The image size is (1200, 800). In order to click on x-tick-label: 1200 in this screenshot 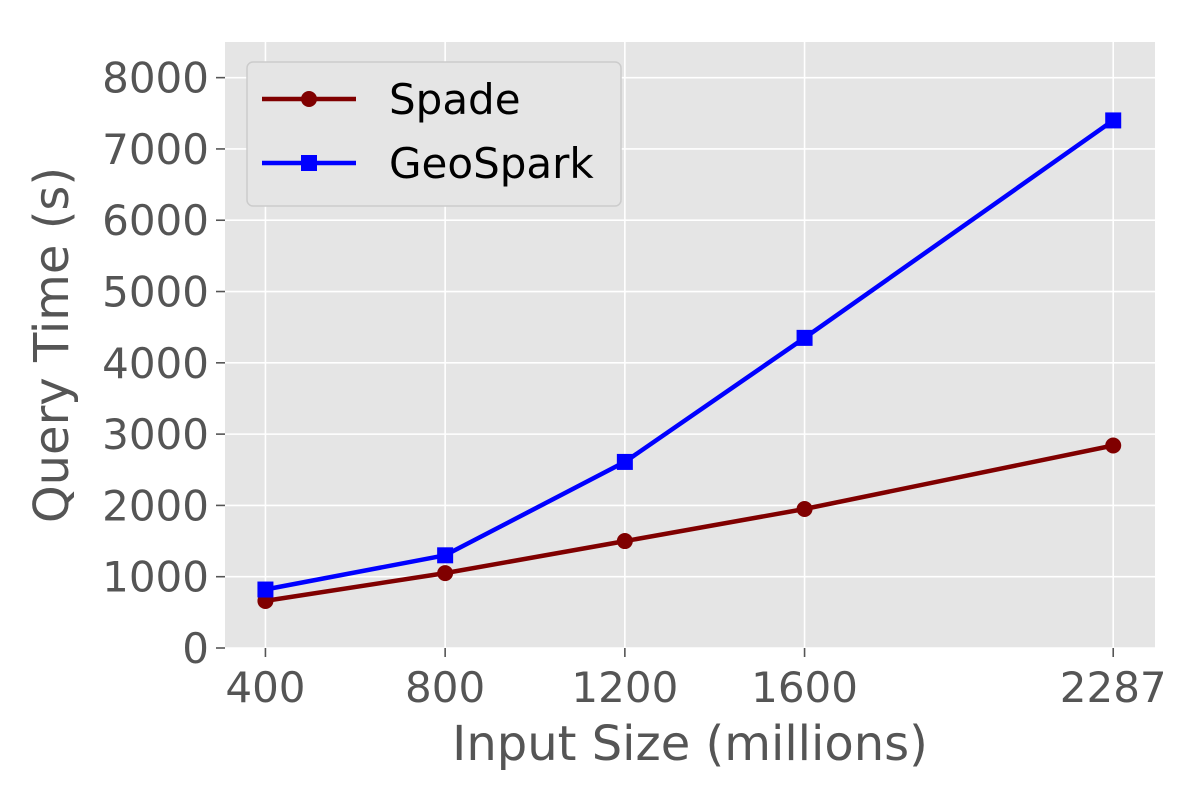, I will do `click(624, 687)`.